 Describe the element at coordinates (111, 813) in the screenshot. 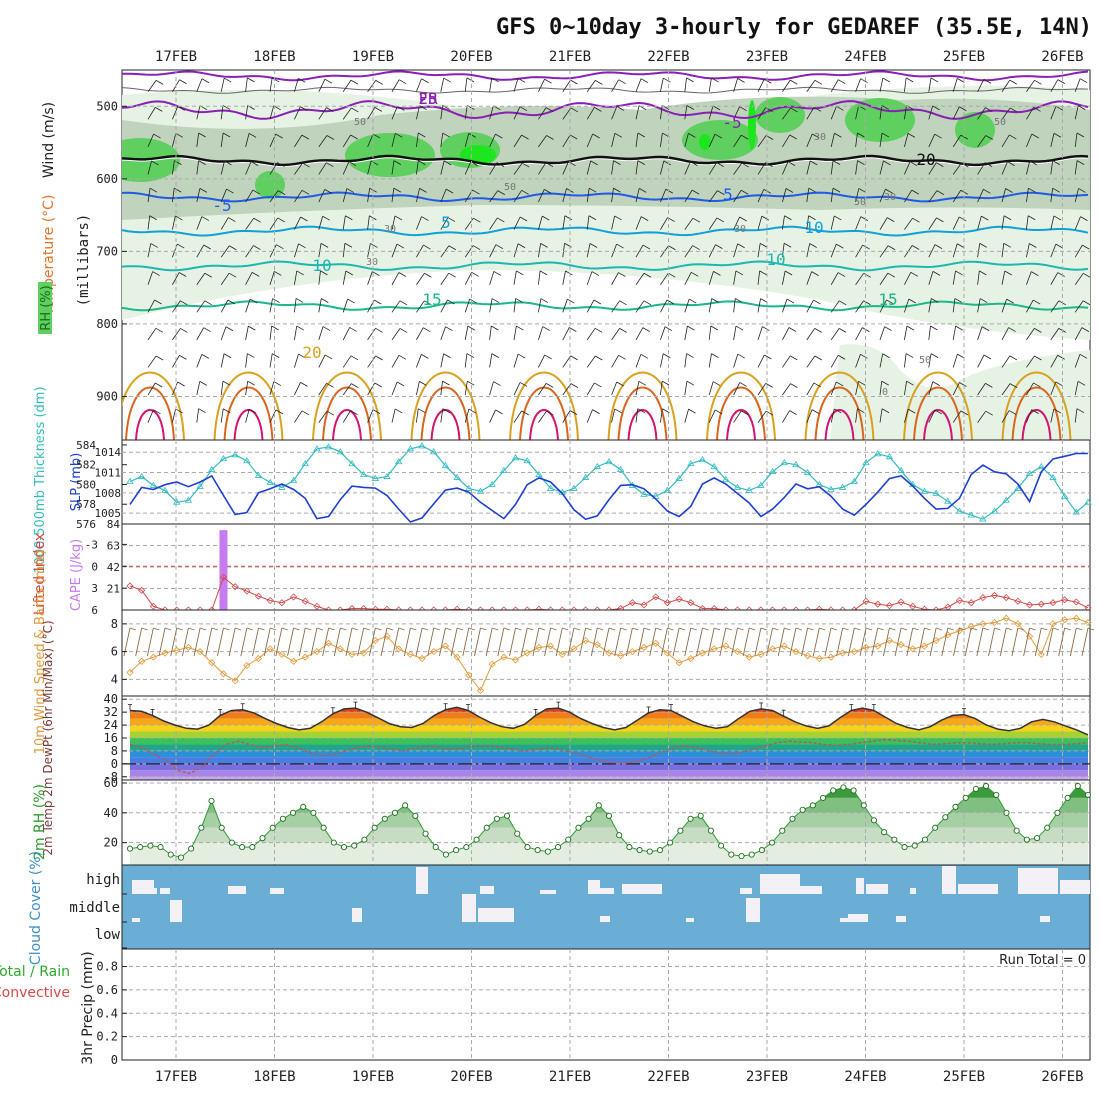

I see `tick-label: 40` at that location.